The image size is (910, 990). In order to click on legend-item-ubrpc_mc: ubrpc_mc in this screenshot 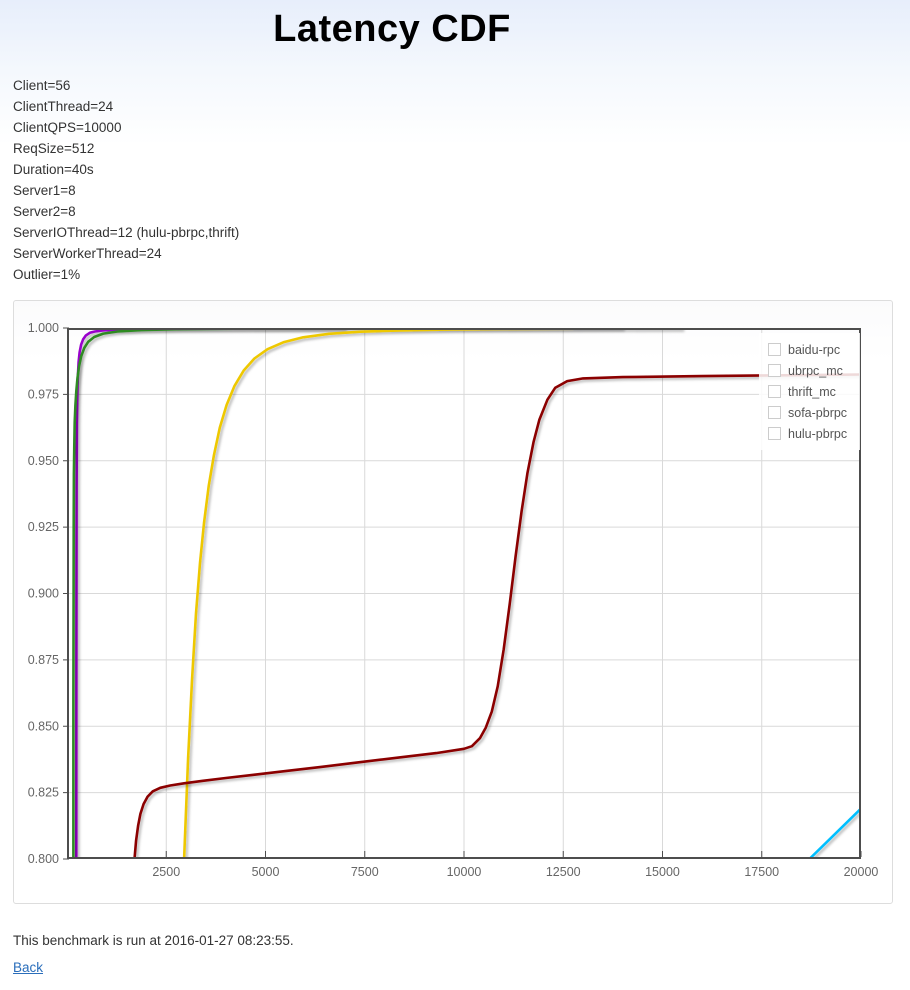, I will do `click(810, 370)`.